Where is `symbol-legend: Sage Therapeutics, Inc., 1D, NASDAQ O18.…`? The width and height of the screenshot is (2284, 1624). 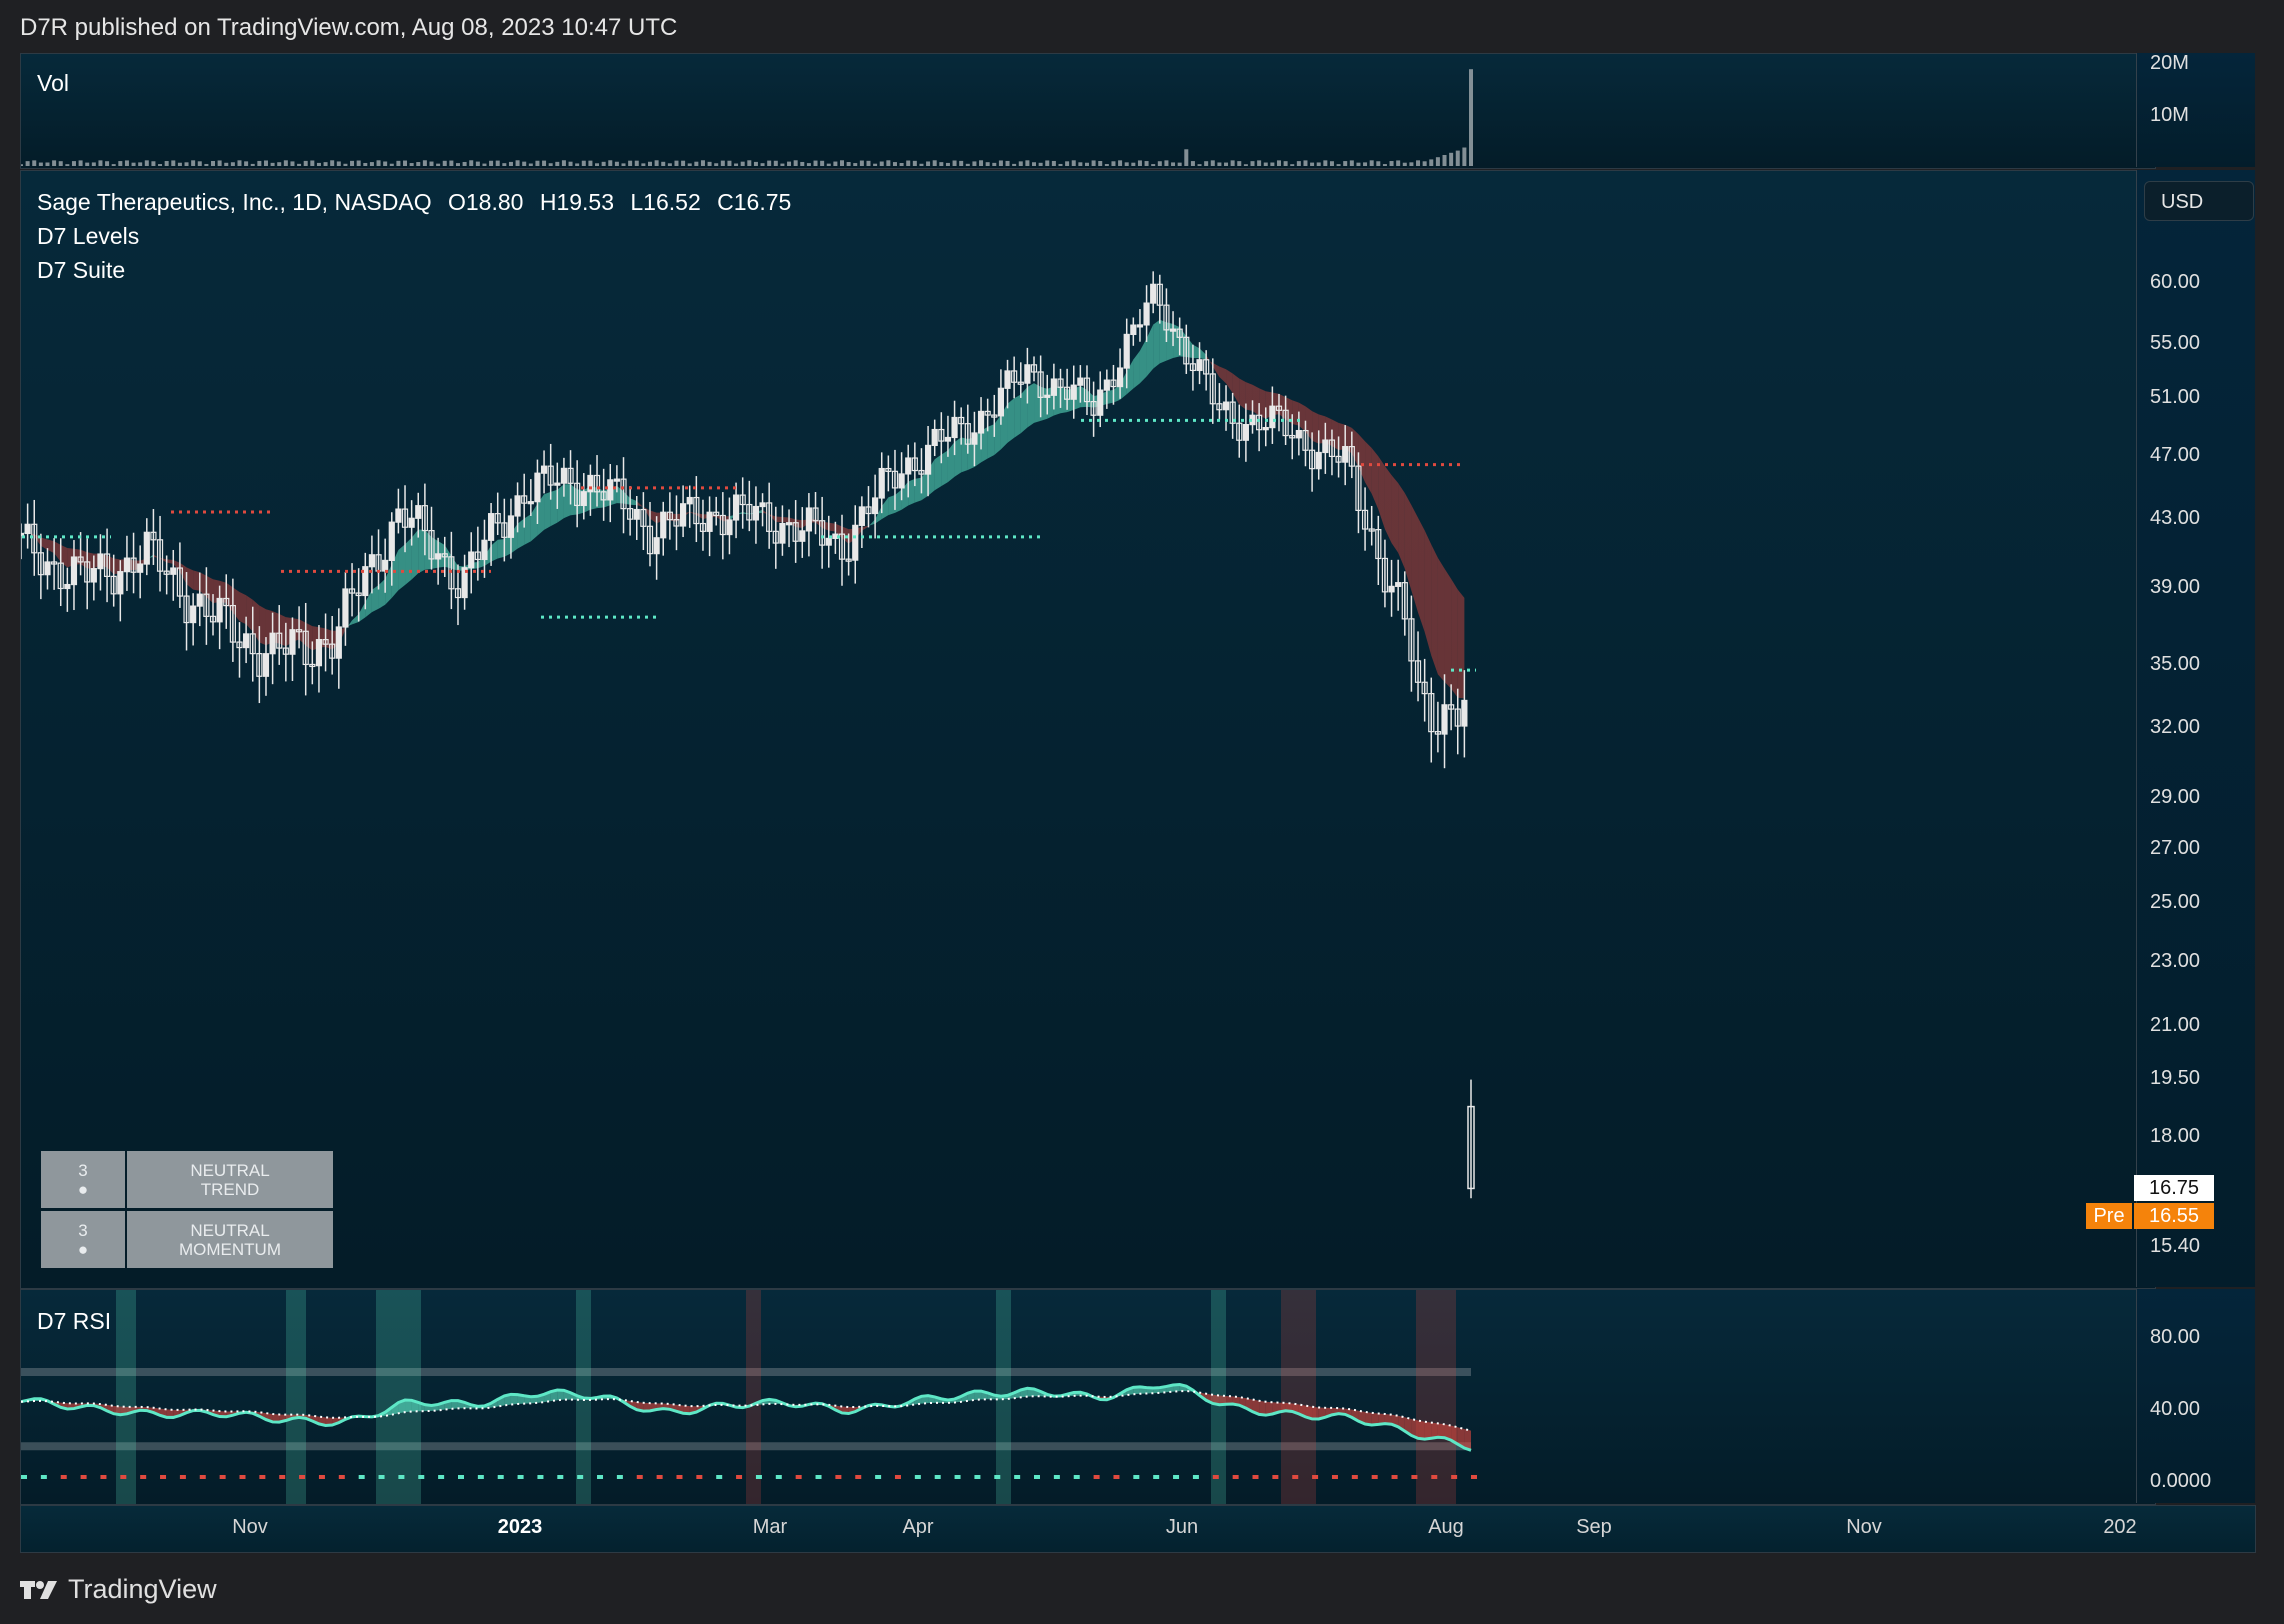
symbol-legend: Sage Therapeutics, Inc., 1D, NASDAQ O18.… is located at coordinates (414, 202).